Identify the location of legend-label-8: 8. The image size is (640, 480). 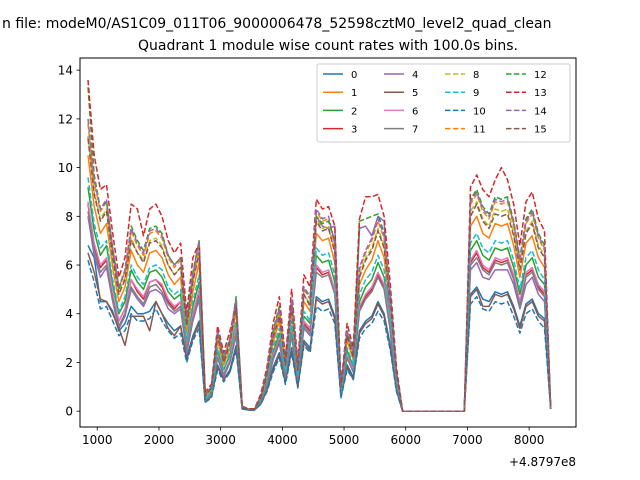
(476, 75).